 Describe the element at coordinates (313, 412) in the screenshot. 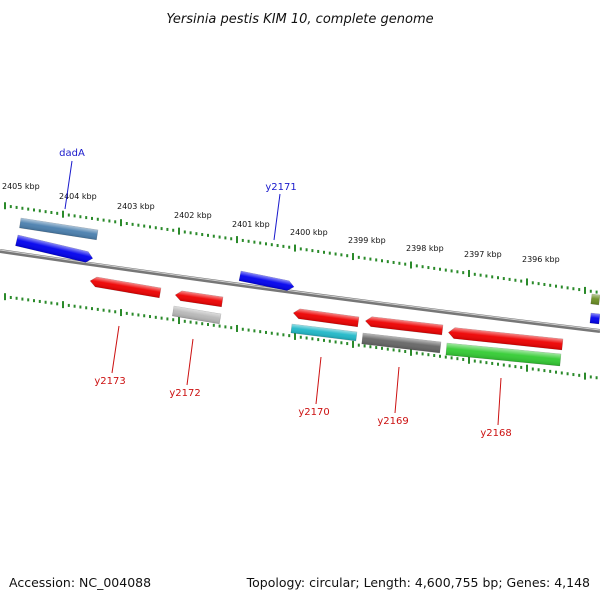

I see `gene-label-y2170: y2170` at that location.